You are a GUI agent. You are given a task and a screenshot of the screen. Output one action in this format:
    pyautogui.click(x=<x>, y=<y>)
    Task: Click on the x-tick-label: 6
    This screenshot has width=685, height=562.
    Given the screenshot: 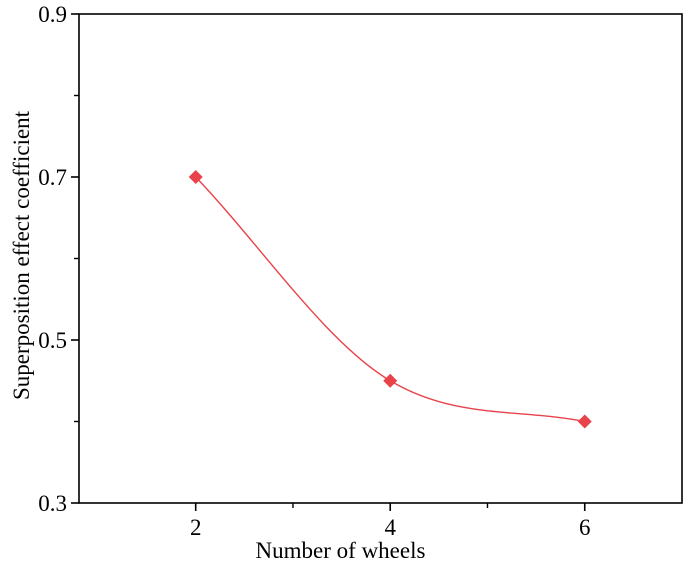 What is the action you would take?
    pyautogui.click(x=585, y=527)
    